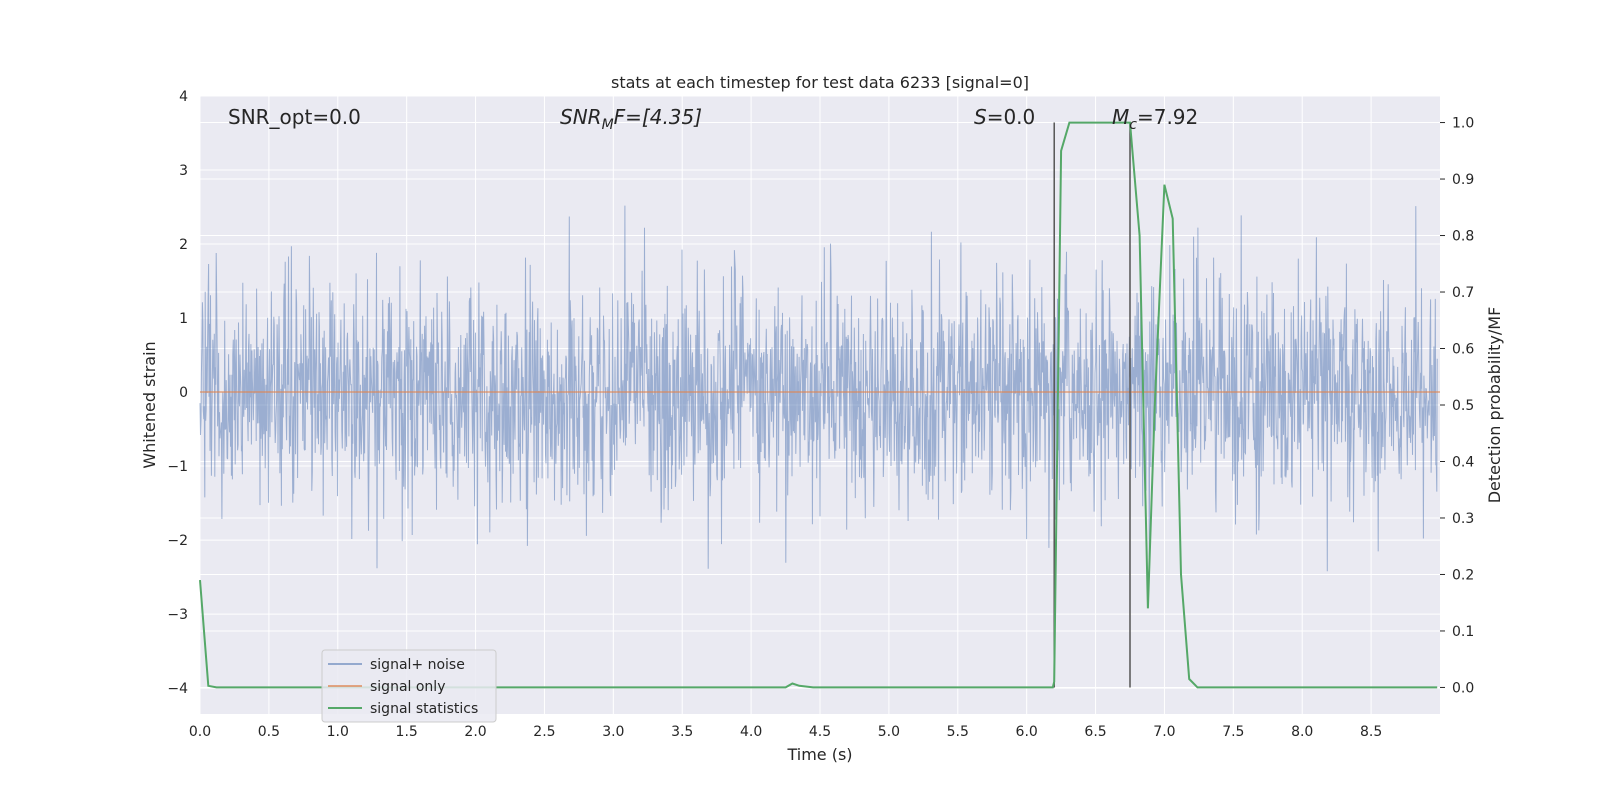 The height and width of the screenshot is (800, 1600). Describe the element at coordinates (1371, 732) in the screenshot. I see `x-tick-label: 8.5` at that location.